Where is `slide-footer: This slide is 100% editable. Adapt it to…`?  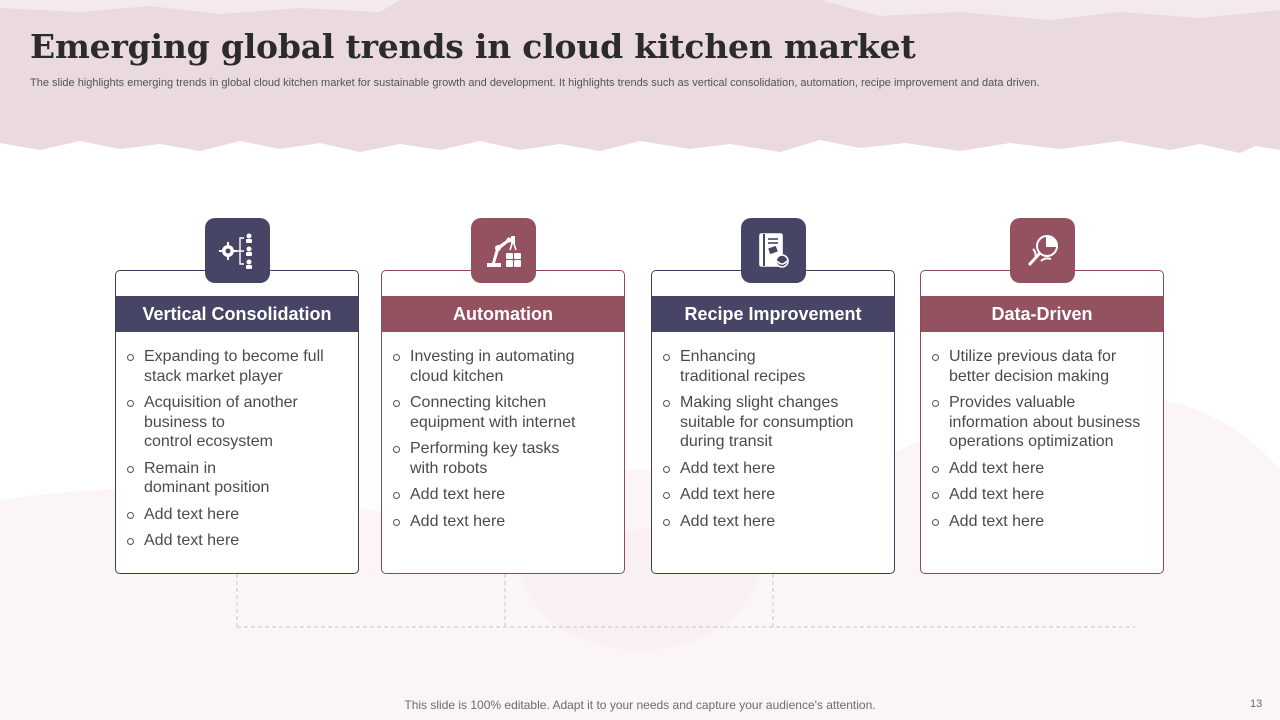 slide-footer: This slide is 100% editable. Adapt it to… is located at coordinates (640, 705).